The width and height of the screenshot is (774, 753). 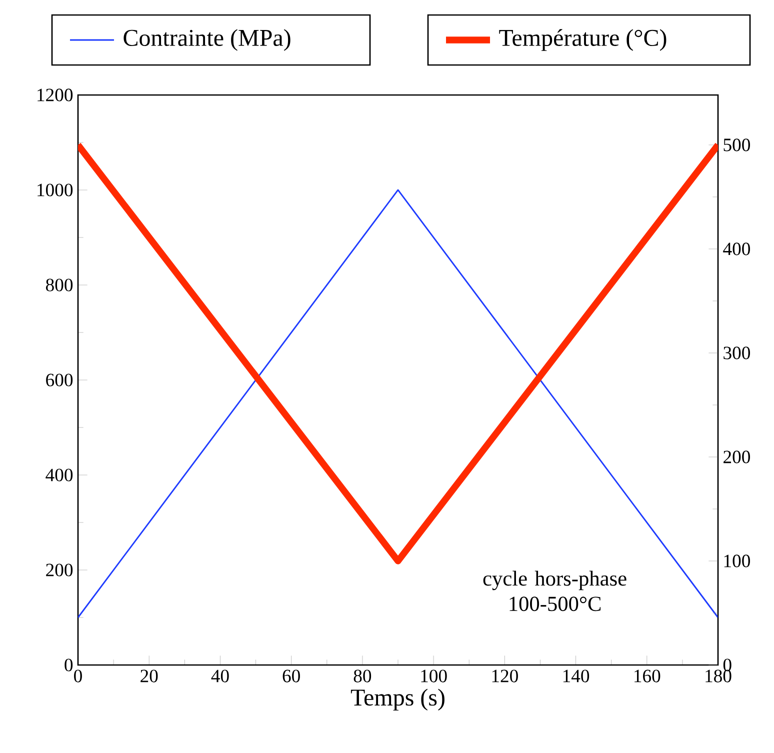 What do you see at coordinates (207, 40) in the screenshot?
I see `legend-label: Contrainte (MPa)` at bounding box center [207, 40].